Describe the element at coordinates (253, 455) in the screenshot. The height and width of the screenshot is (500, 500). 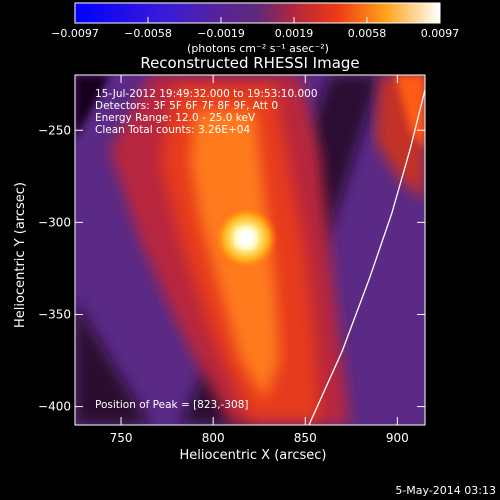
I see `x-axis-label: Heliocentric X (arcsec)` at that location.